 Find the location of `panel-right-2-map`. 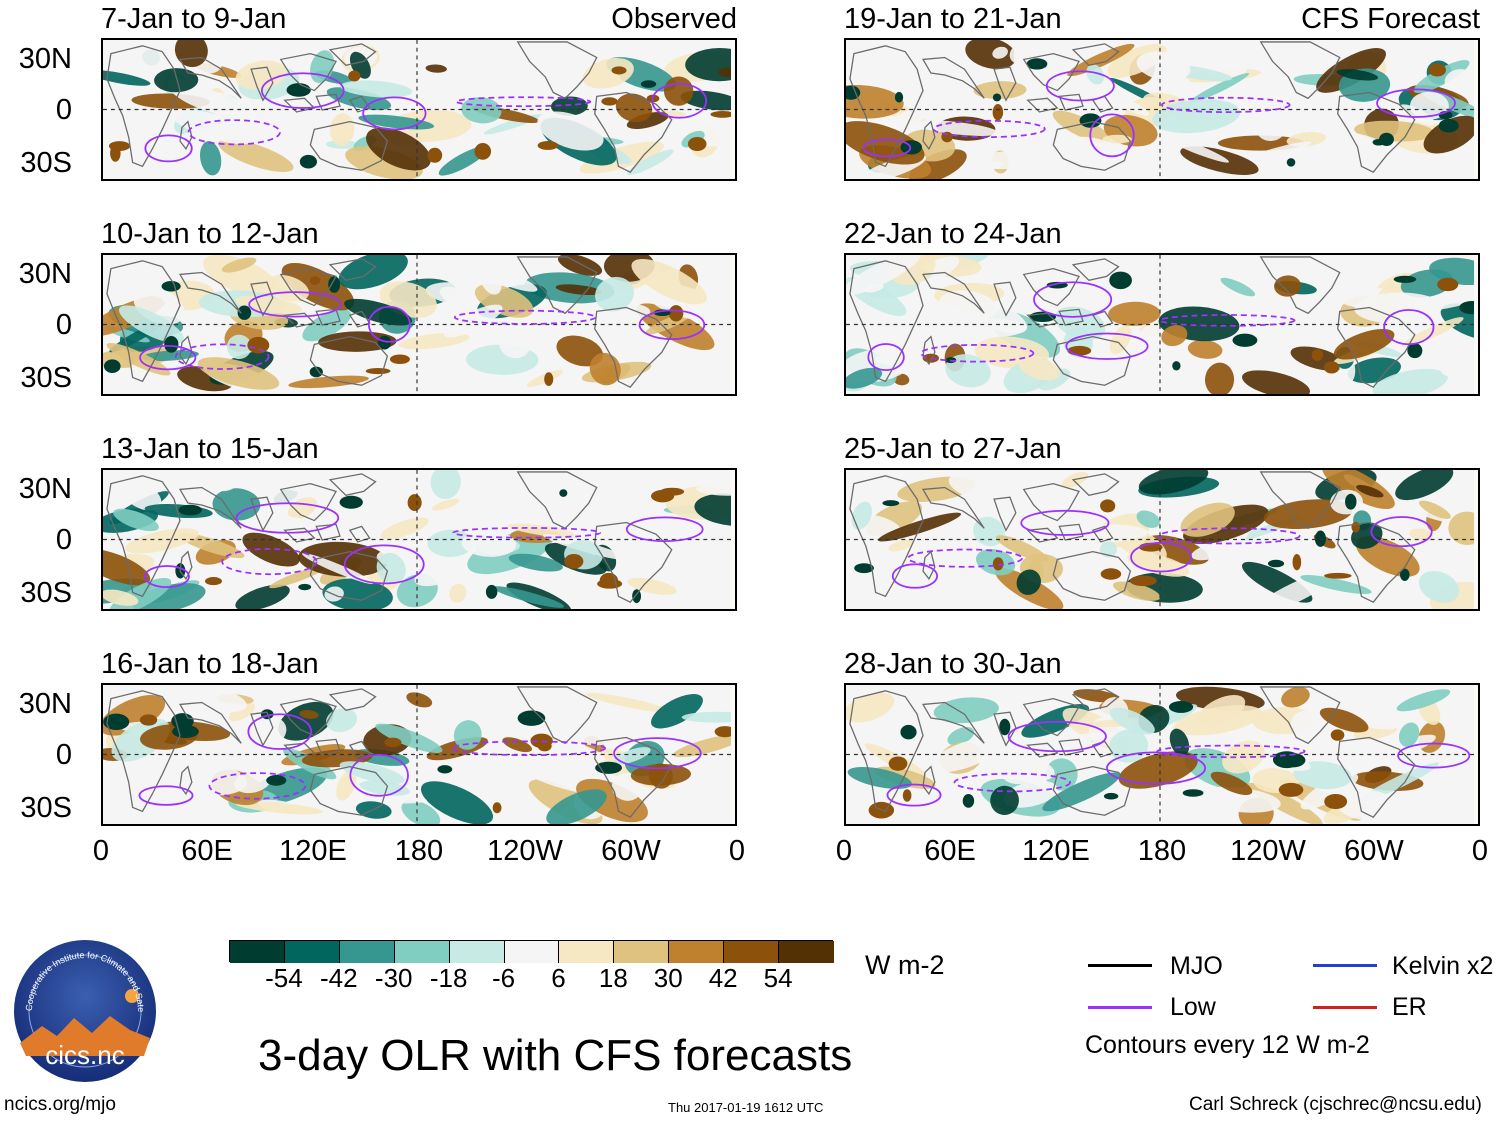

panel-right-2-map is located at coordinates (1162, 539).